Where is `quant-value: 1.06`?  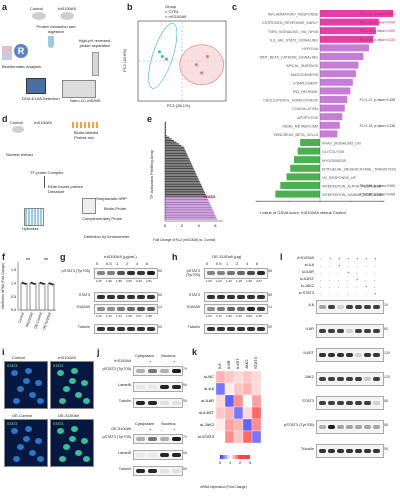
quant-value: 1.06 is located at coordinates (109, 281).